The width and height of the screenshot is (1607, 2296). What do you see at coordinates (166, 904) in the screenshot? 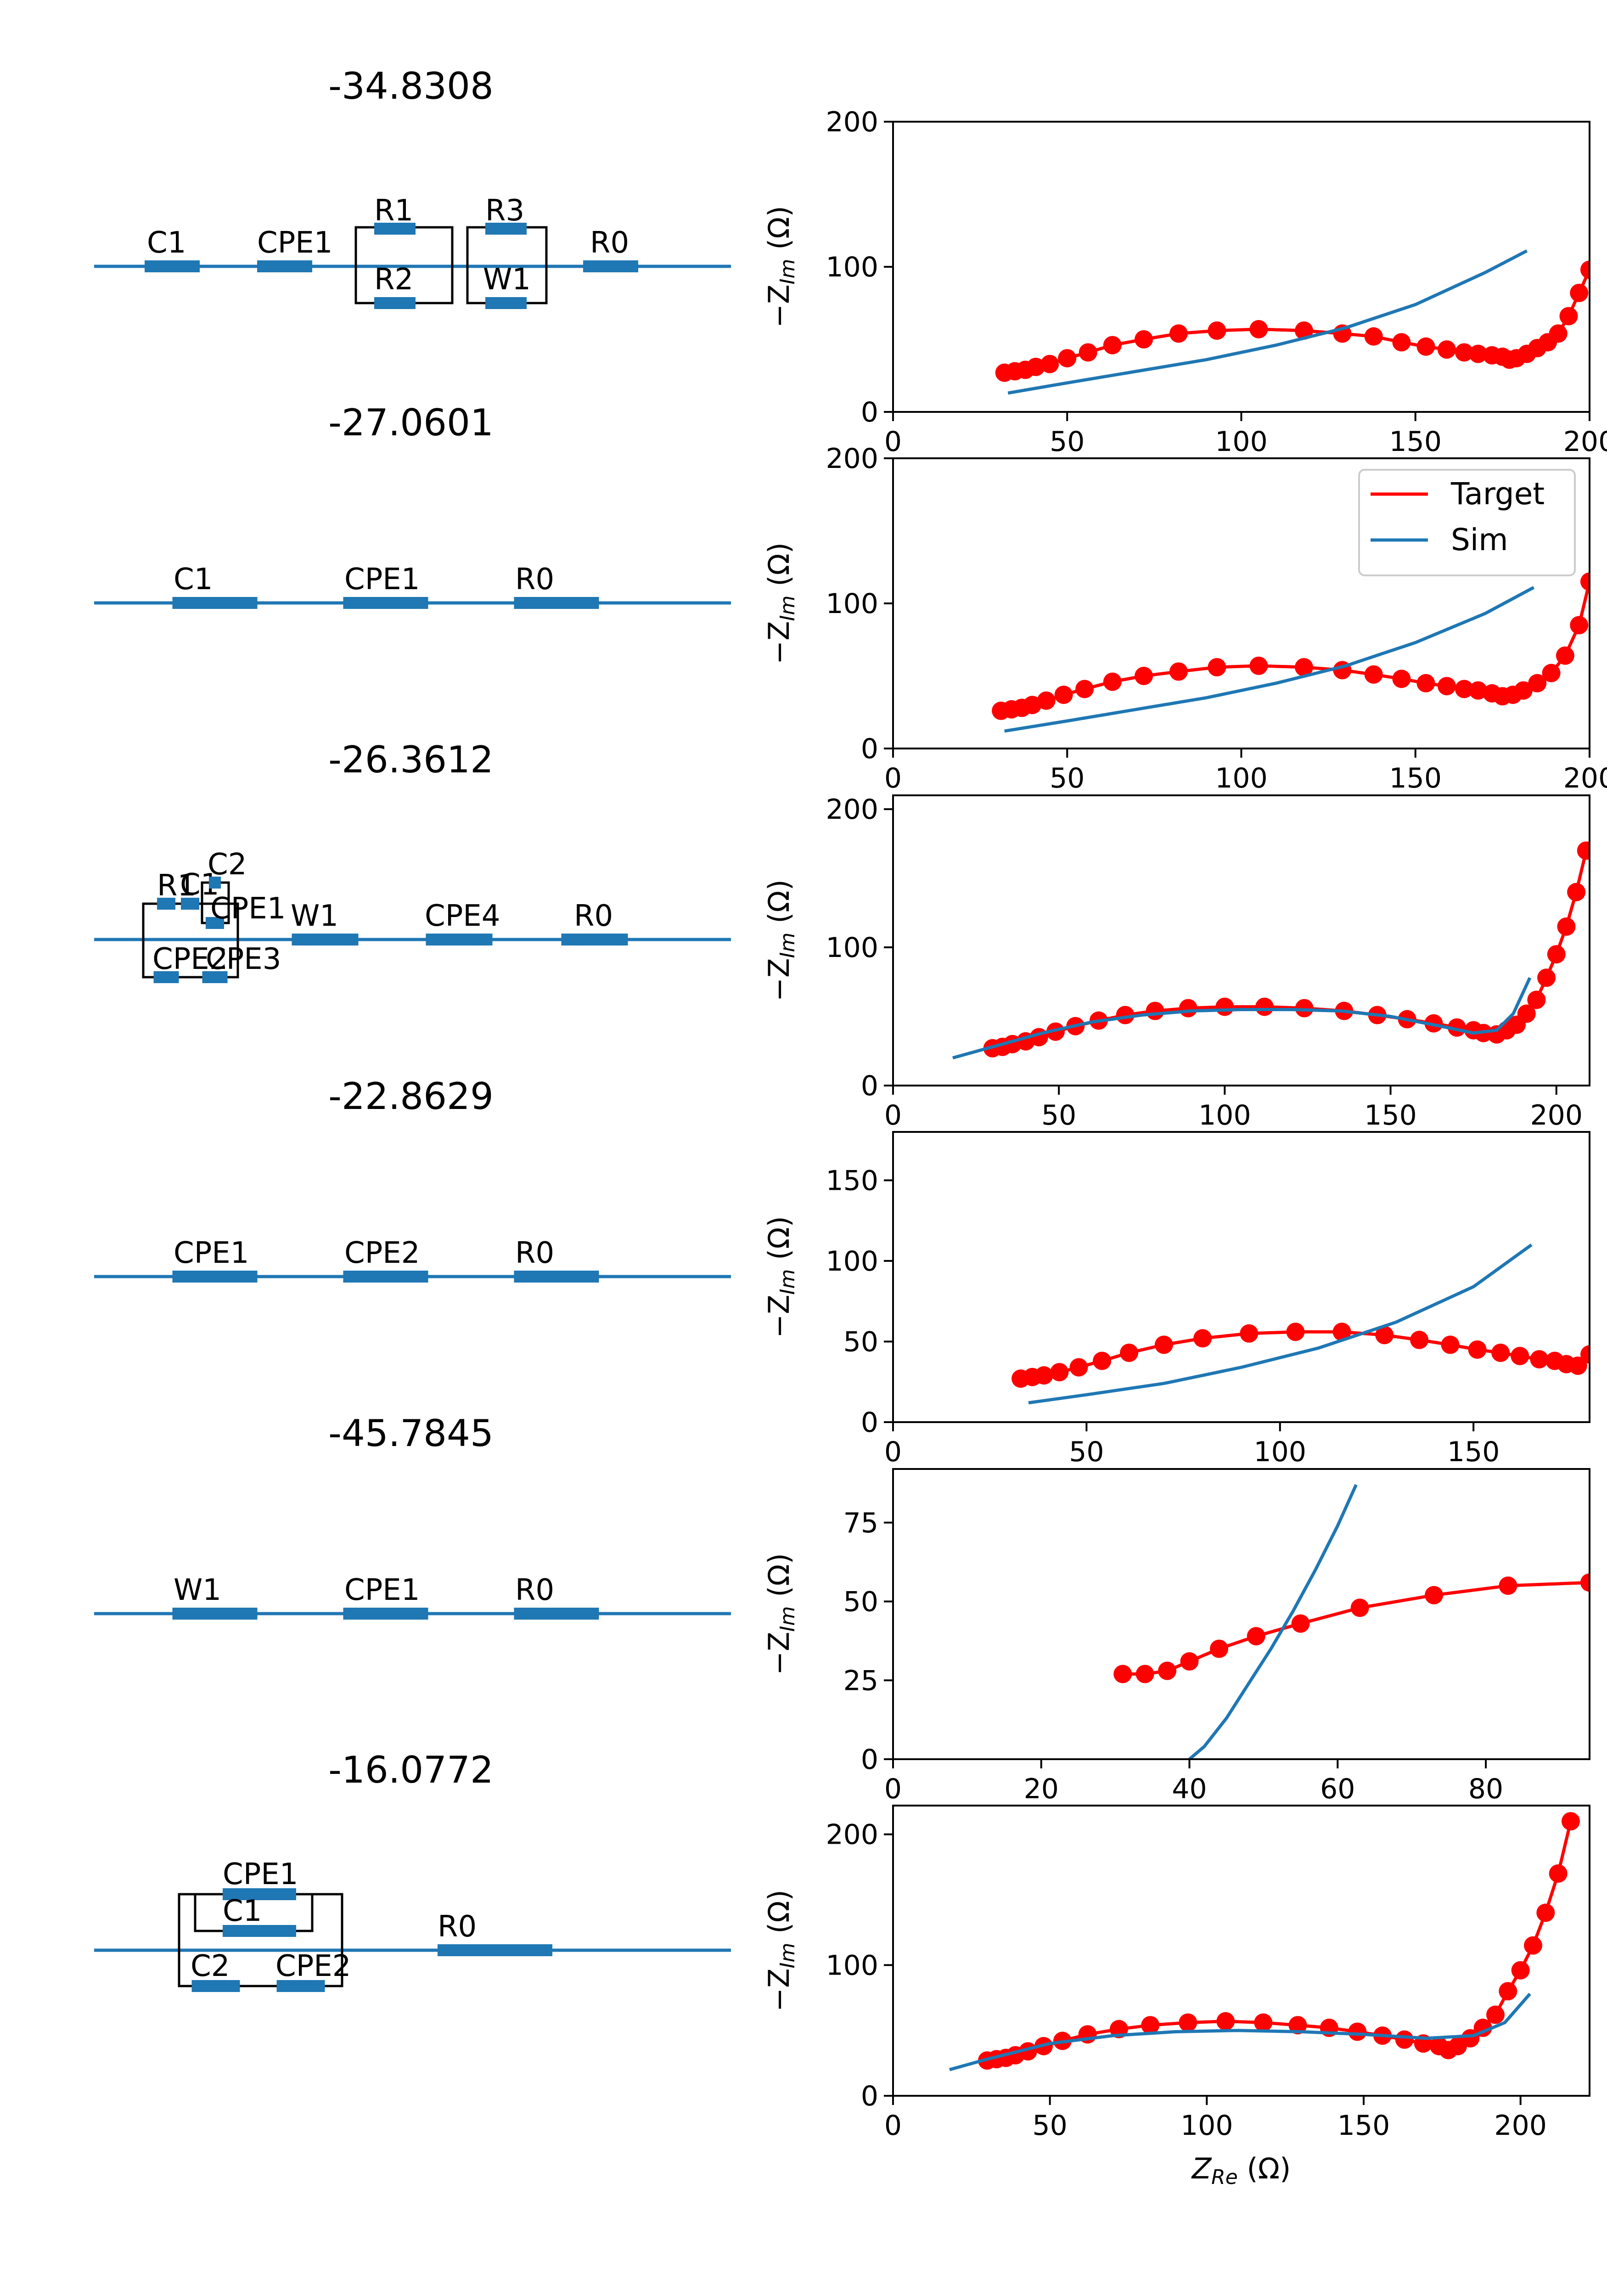
I see `component-r1` at bounding box center [166, 904].